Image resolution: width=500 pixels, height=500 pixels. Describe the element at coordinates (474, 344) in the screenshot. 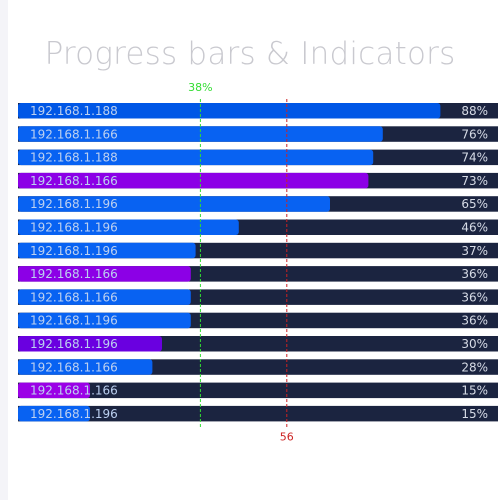

I see `bar-value-label: 30%` at that location.